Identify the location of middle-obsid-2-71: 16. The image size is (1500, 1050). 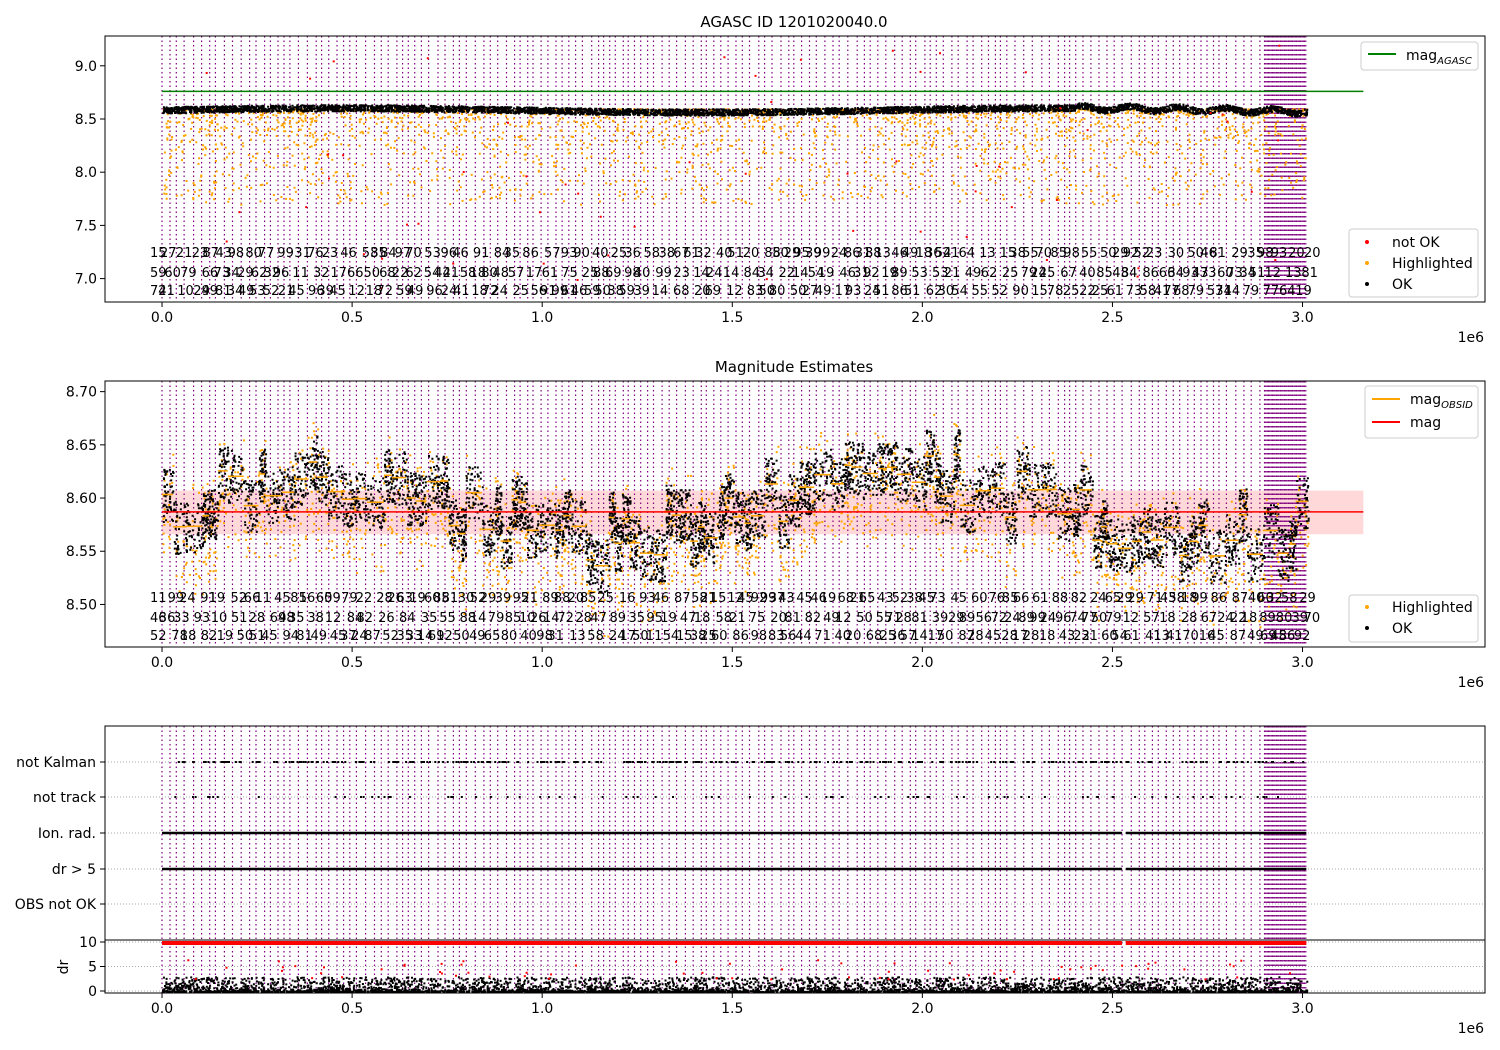
(1207, 636).